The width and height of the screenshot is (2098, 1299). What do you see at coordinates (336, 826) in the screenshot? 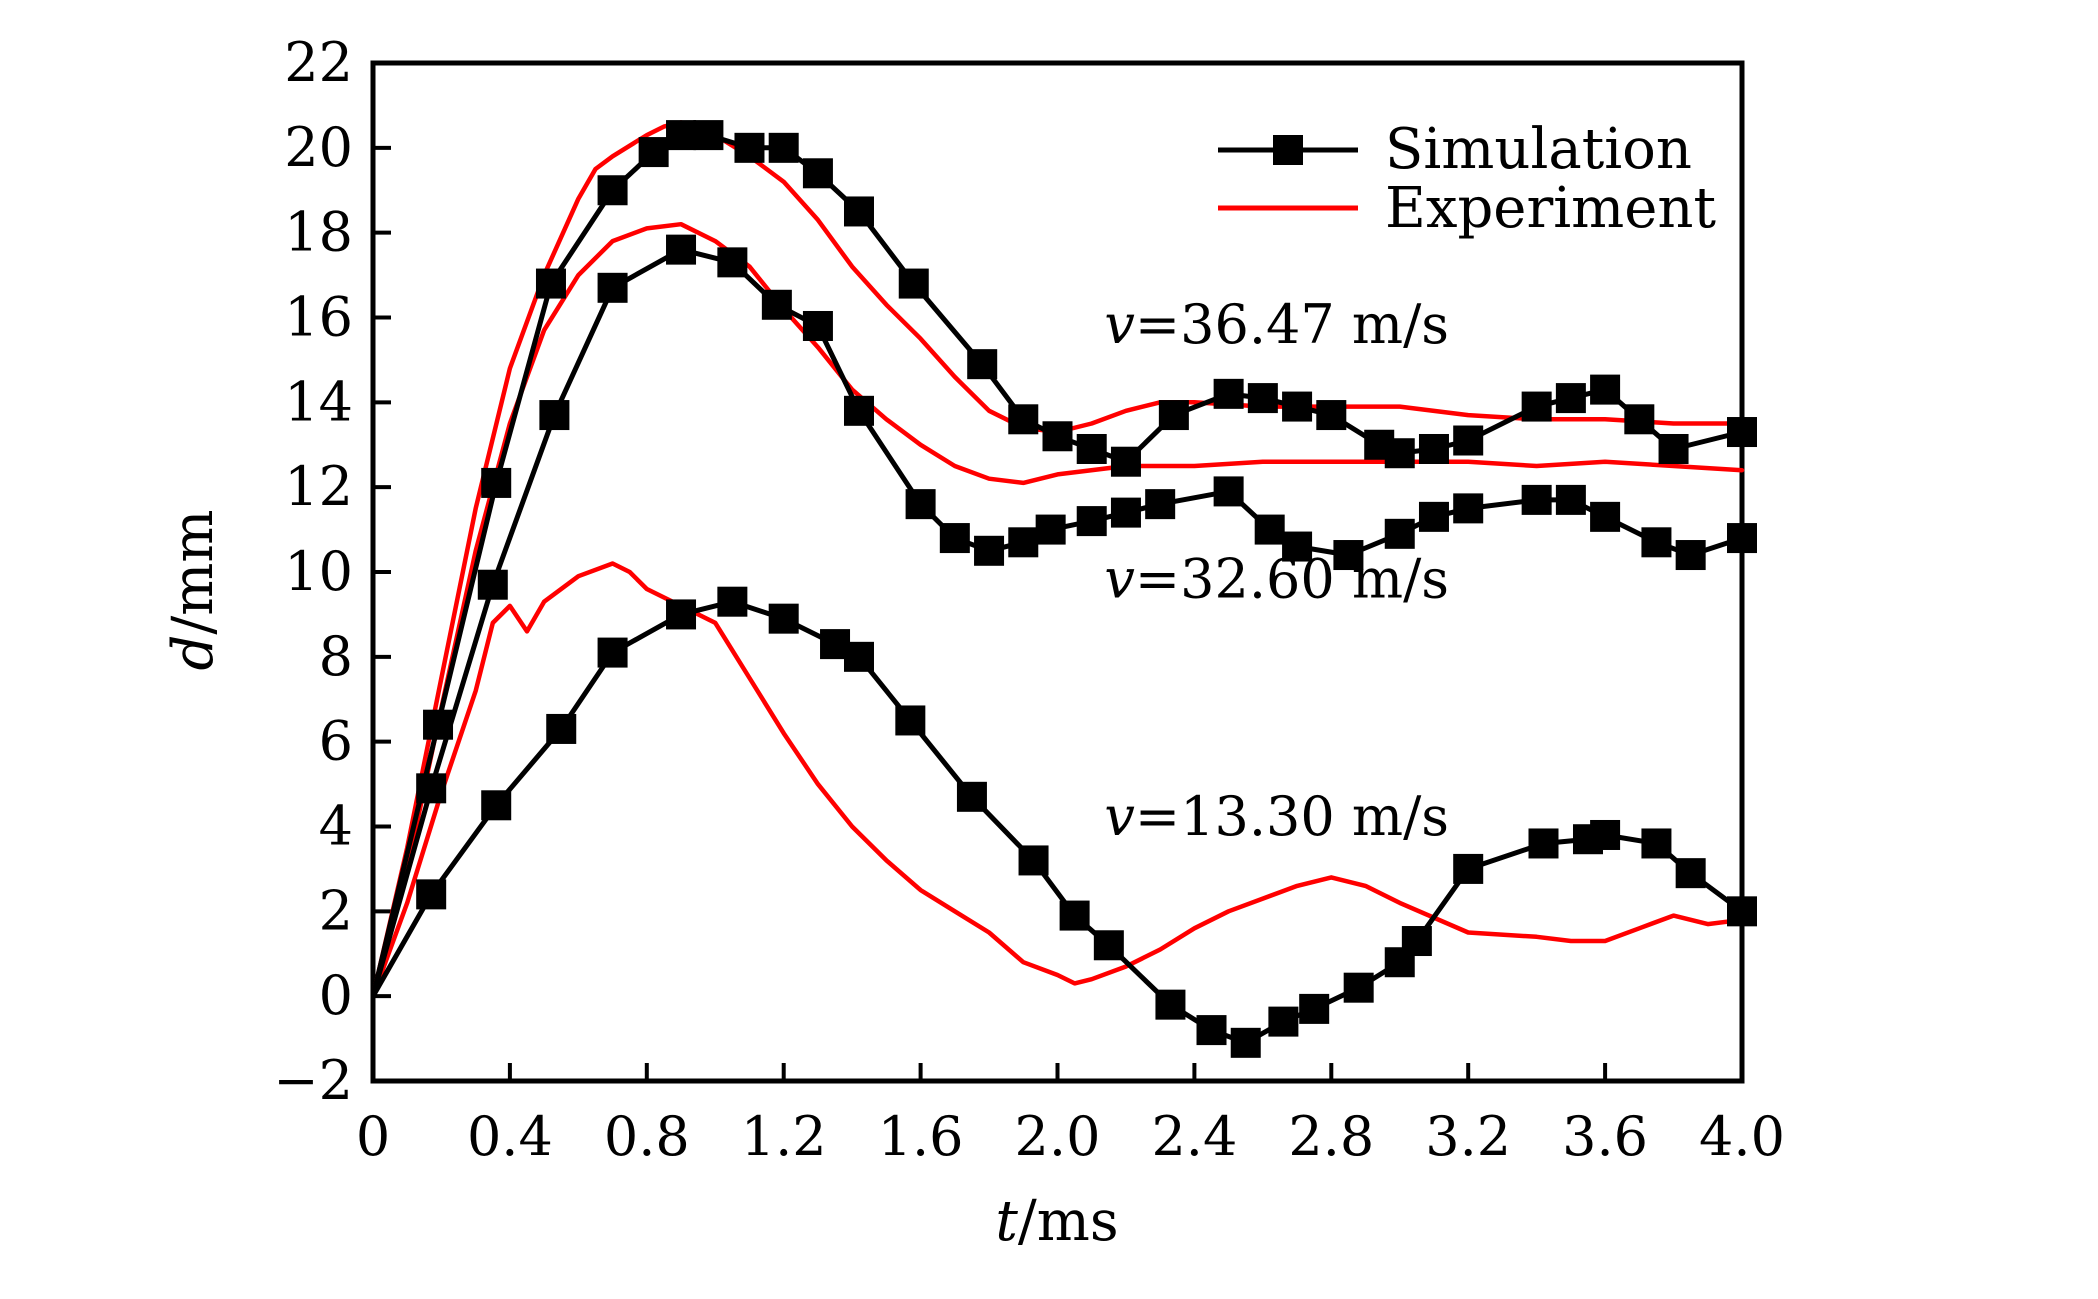
I see `y-tick-label: 4` at bounding box center [336, 826].